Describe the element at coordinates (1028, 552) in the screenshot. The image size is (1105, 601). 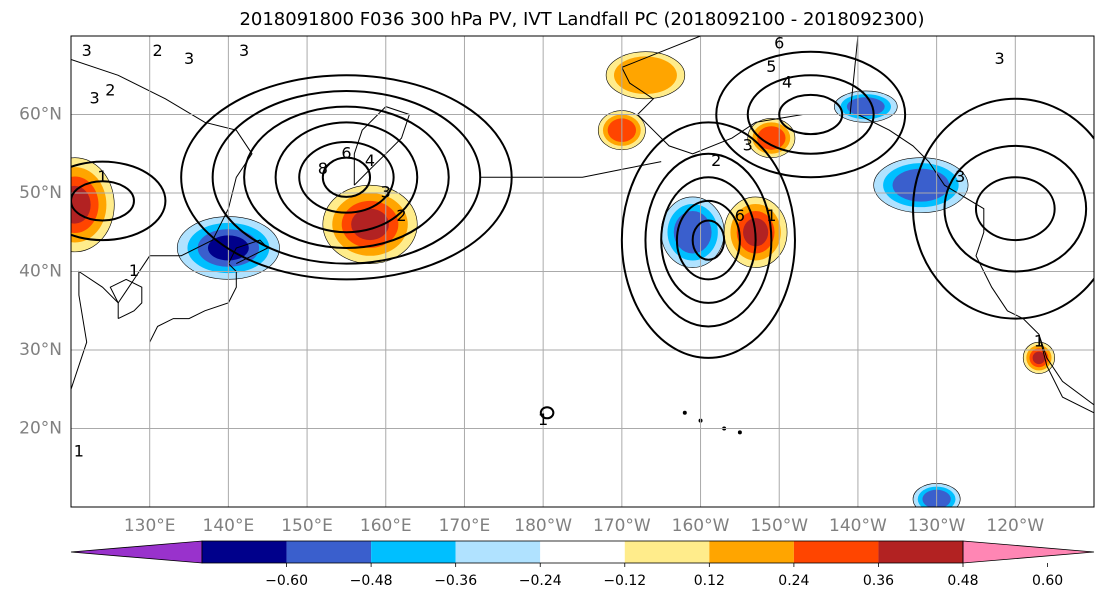
I see `colorbar-extend-max` at that location.